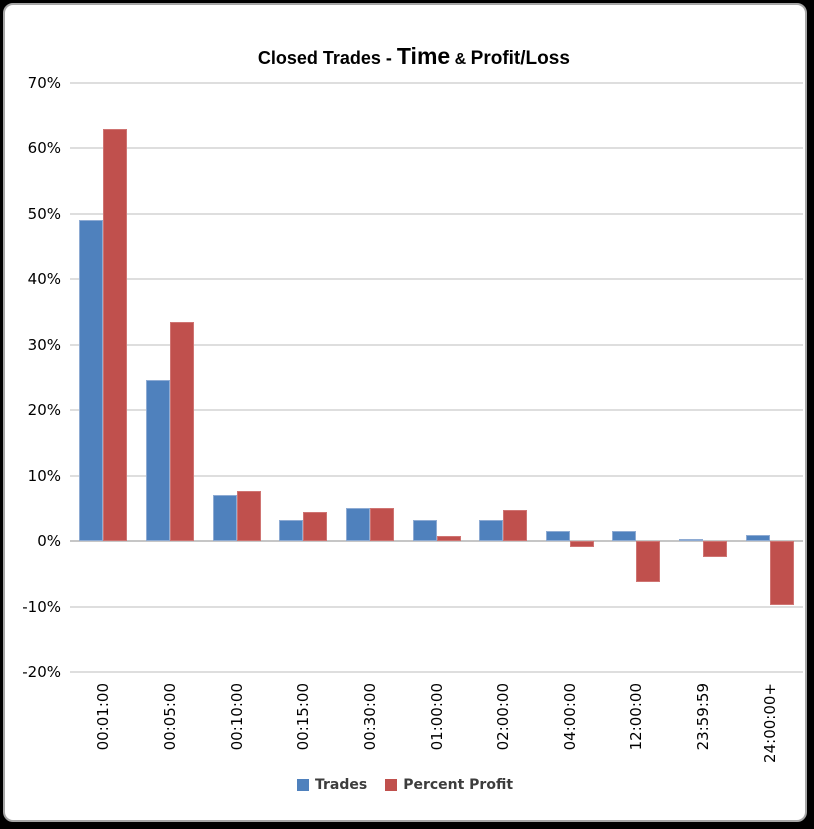 Image resolution: width=814 pixels, height=829 pixels. What do you see at coordinates (423, 56) in the screenshot?
I see `chart-title-segment: Time` at bounding box center [423, 56].